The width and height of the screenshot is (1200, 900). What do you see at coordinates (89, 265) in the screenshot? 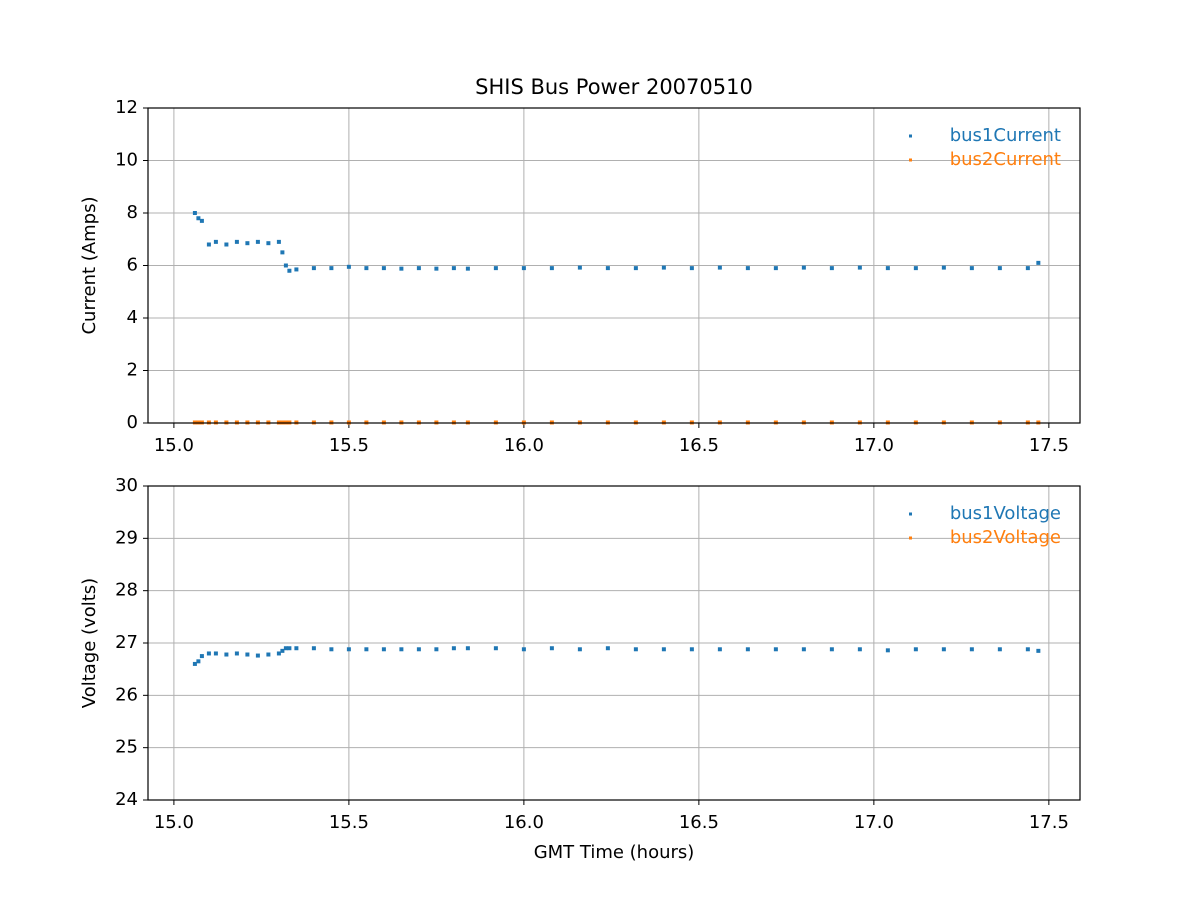
I see `y-axis-label: Current (Amps)` at bounding box center [89, 265].